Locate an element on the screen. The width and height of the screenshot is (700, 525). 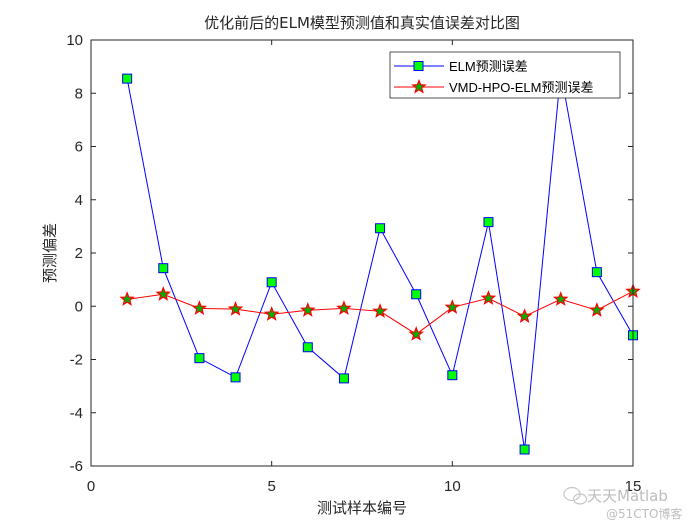
y-tick-label: 8 is located at coordinates (79, 93).